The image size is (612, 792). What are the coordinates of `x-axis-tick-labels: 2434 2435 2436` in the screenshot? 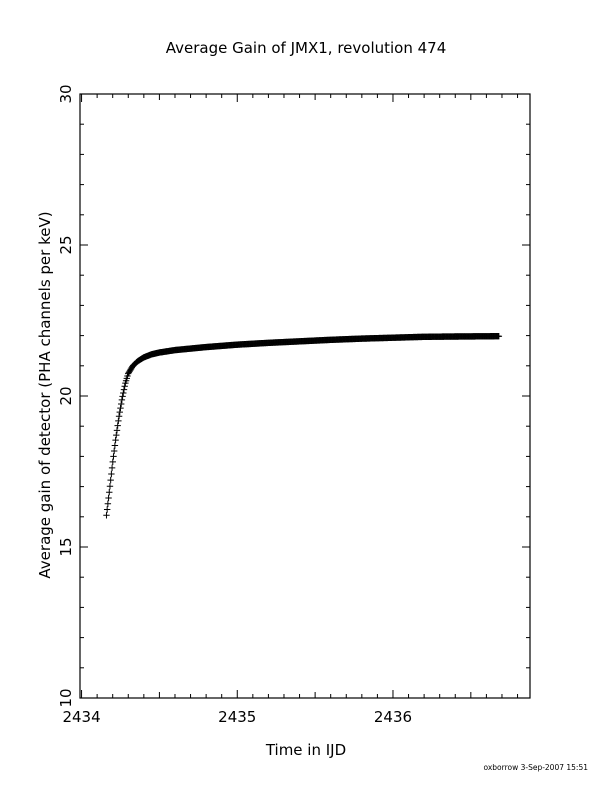 It's located at (237, 717).